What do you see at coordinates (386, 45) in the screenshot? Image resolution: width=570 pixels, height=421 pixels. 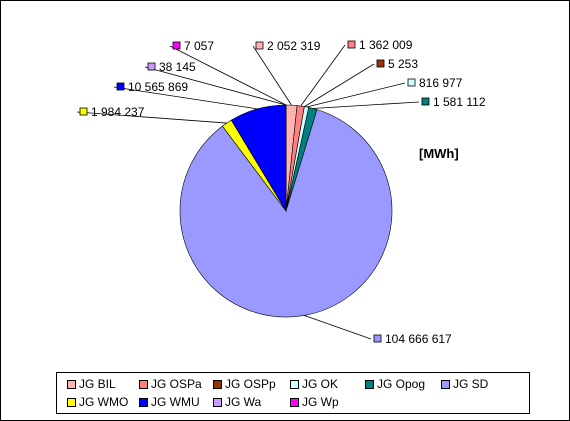 I see `data-label-jg-ospa: 1 362 009` at bounding box center [386, 45].